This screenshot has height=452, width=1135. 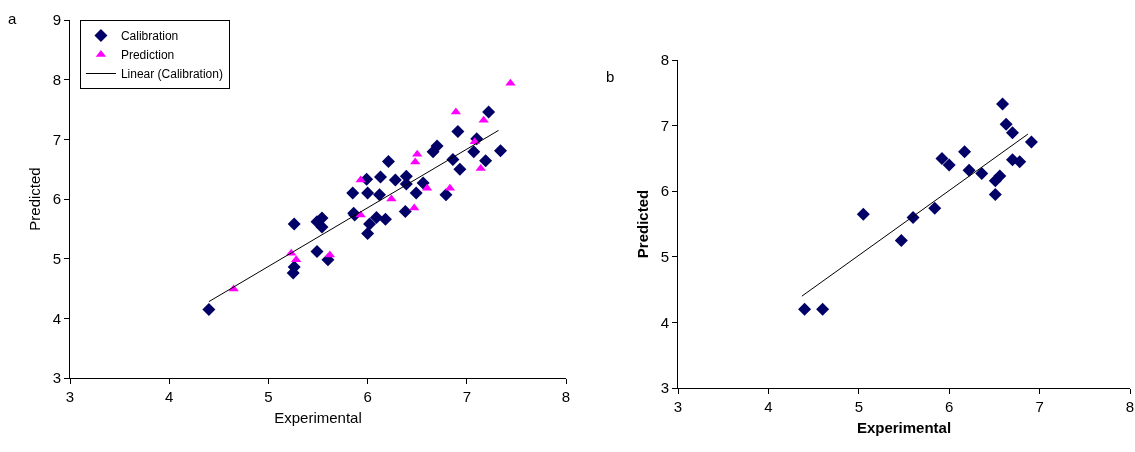 I want to click on text: b, so click(x=610, y=76).